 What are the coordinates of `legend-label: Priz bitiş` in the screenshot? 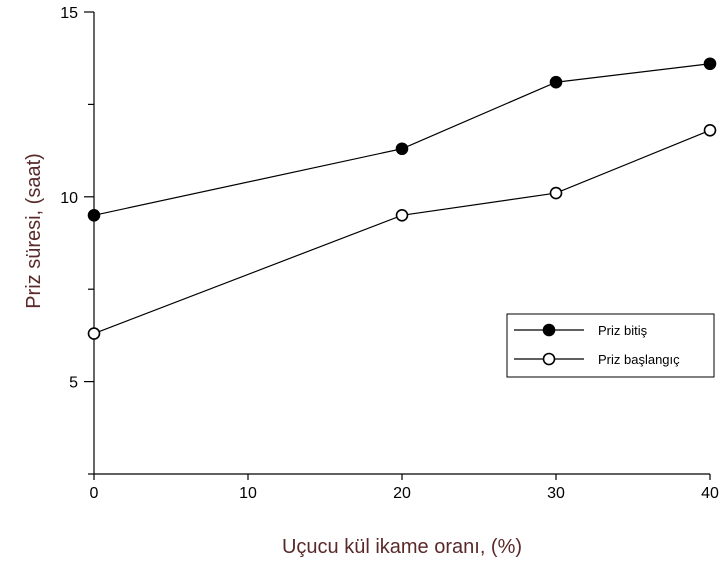 It's located at (623, 330).